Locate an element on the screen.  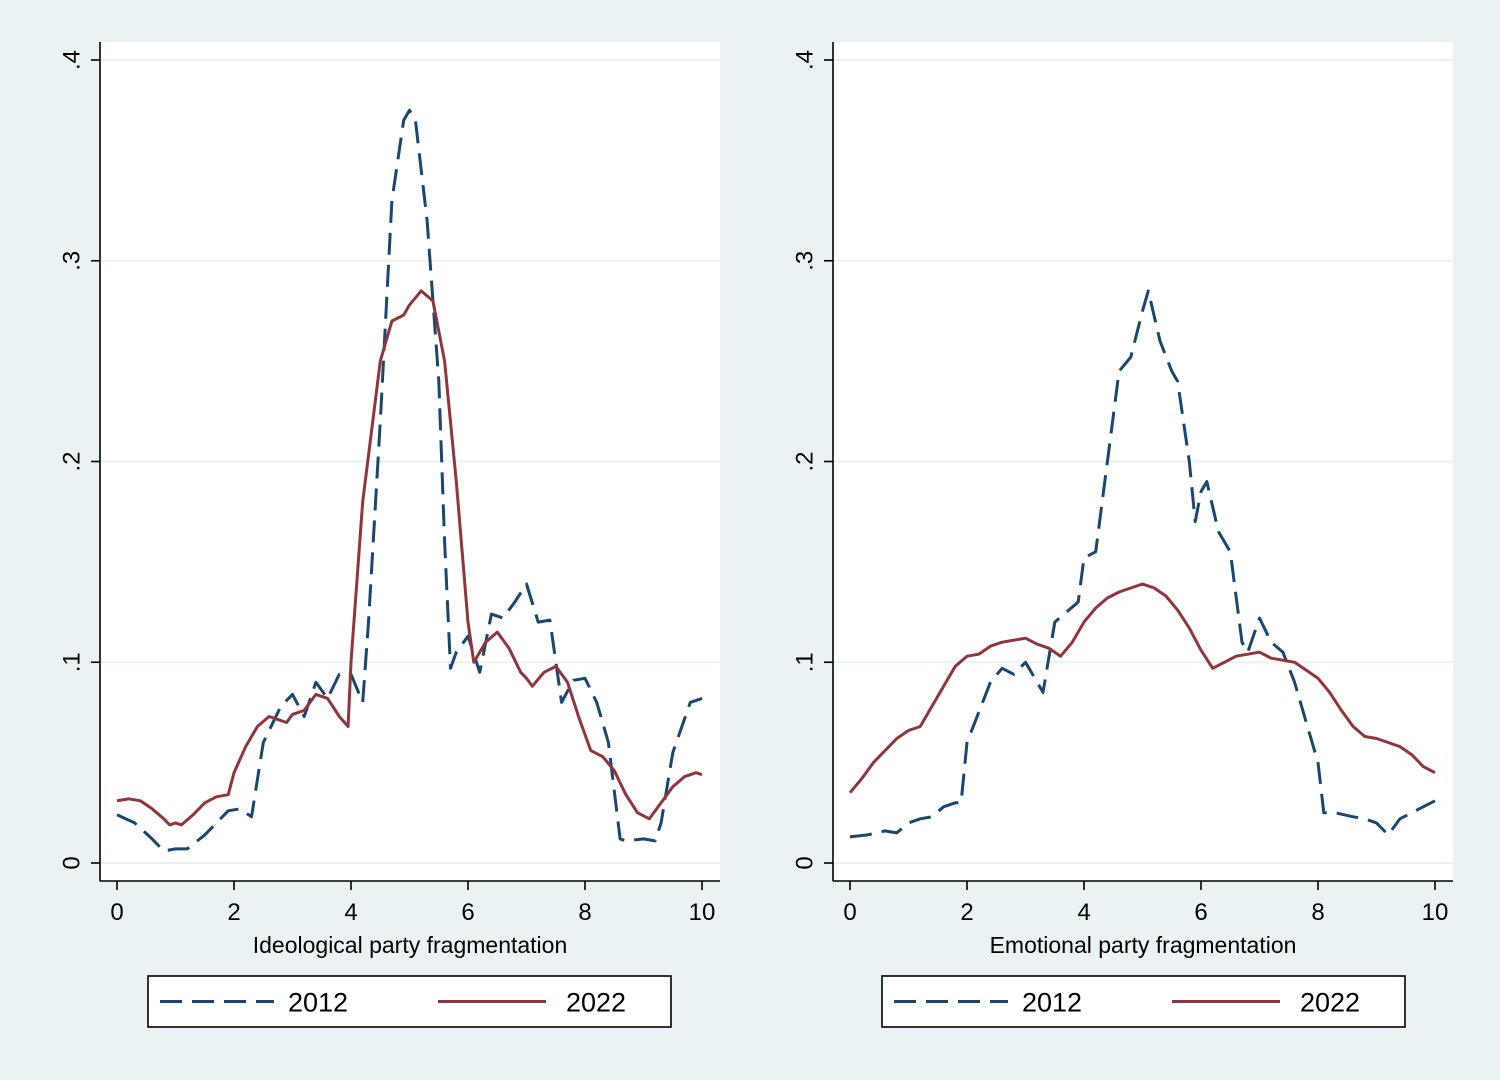
series-line-2022 is located at coordinates (1142, 688).